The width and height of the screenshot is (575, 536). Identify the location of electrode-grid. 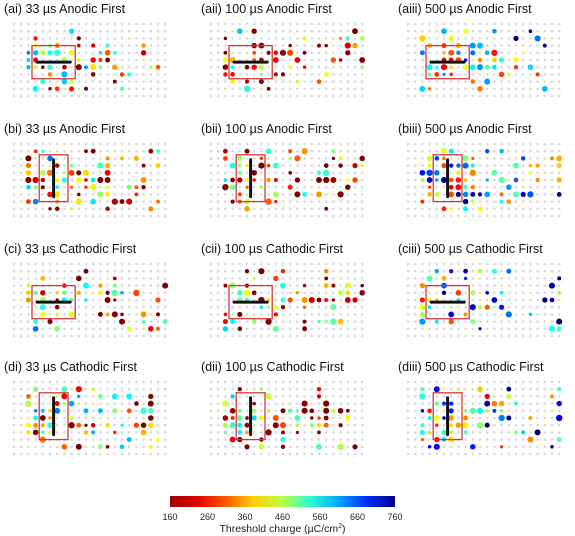
(483, 418).